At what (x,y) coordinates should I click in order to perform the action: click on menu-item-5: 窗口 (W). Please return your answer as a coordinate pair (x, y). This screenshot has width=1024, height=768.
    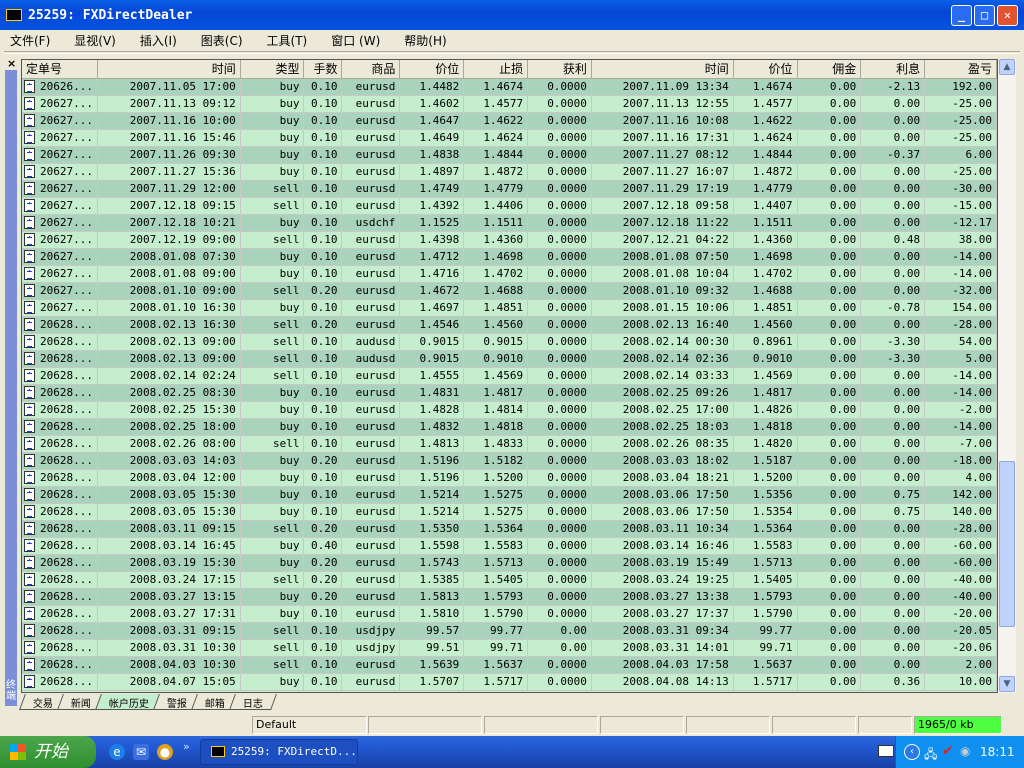
    Looking at the image, I should click on (356, 40).